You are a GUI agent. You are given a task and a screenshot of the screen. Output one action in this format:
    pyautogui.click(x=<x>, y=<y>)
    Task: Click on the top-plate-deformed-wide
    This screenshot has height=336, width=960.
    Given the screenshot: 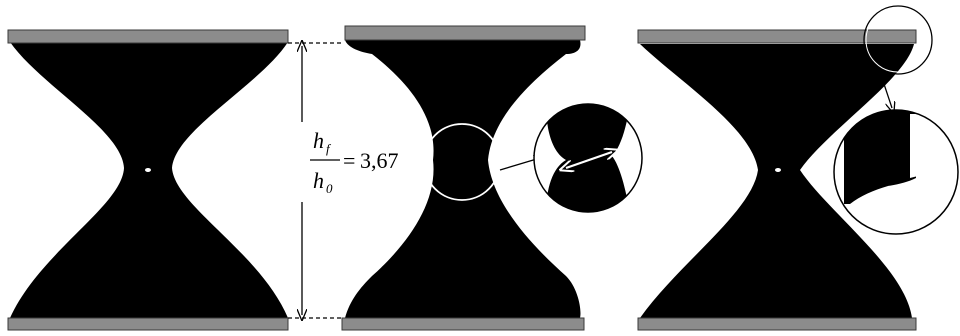 What is the action you would take?
    pyautogui.click(x=777, y=36)
    